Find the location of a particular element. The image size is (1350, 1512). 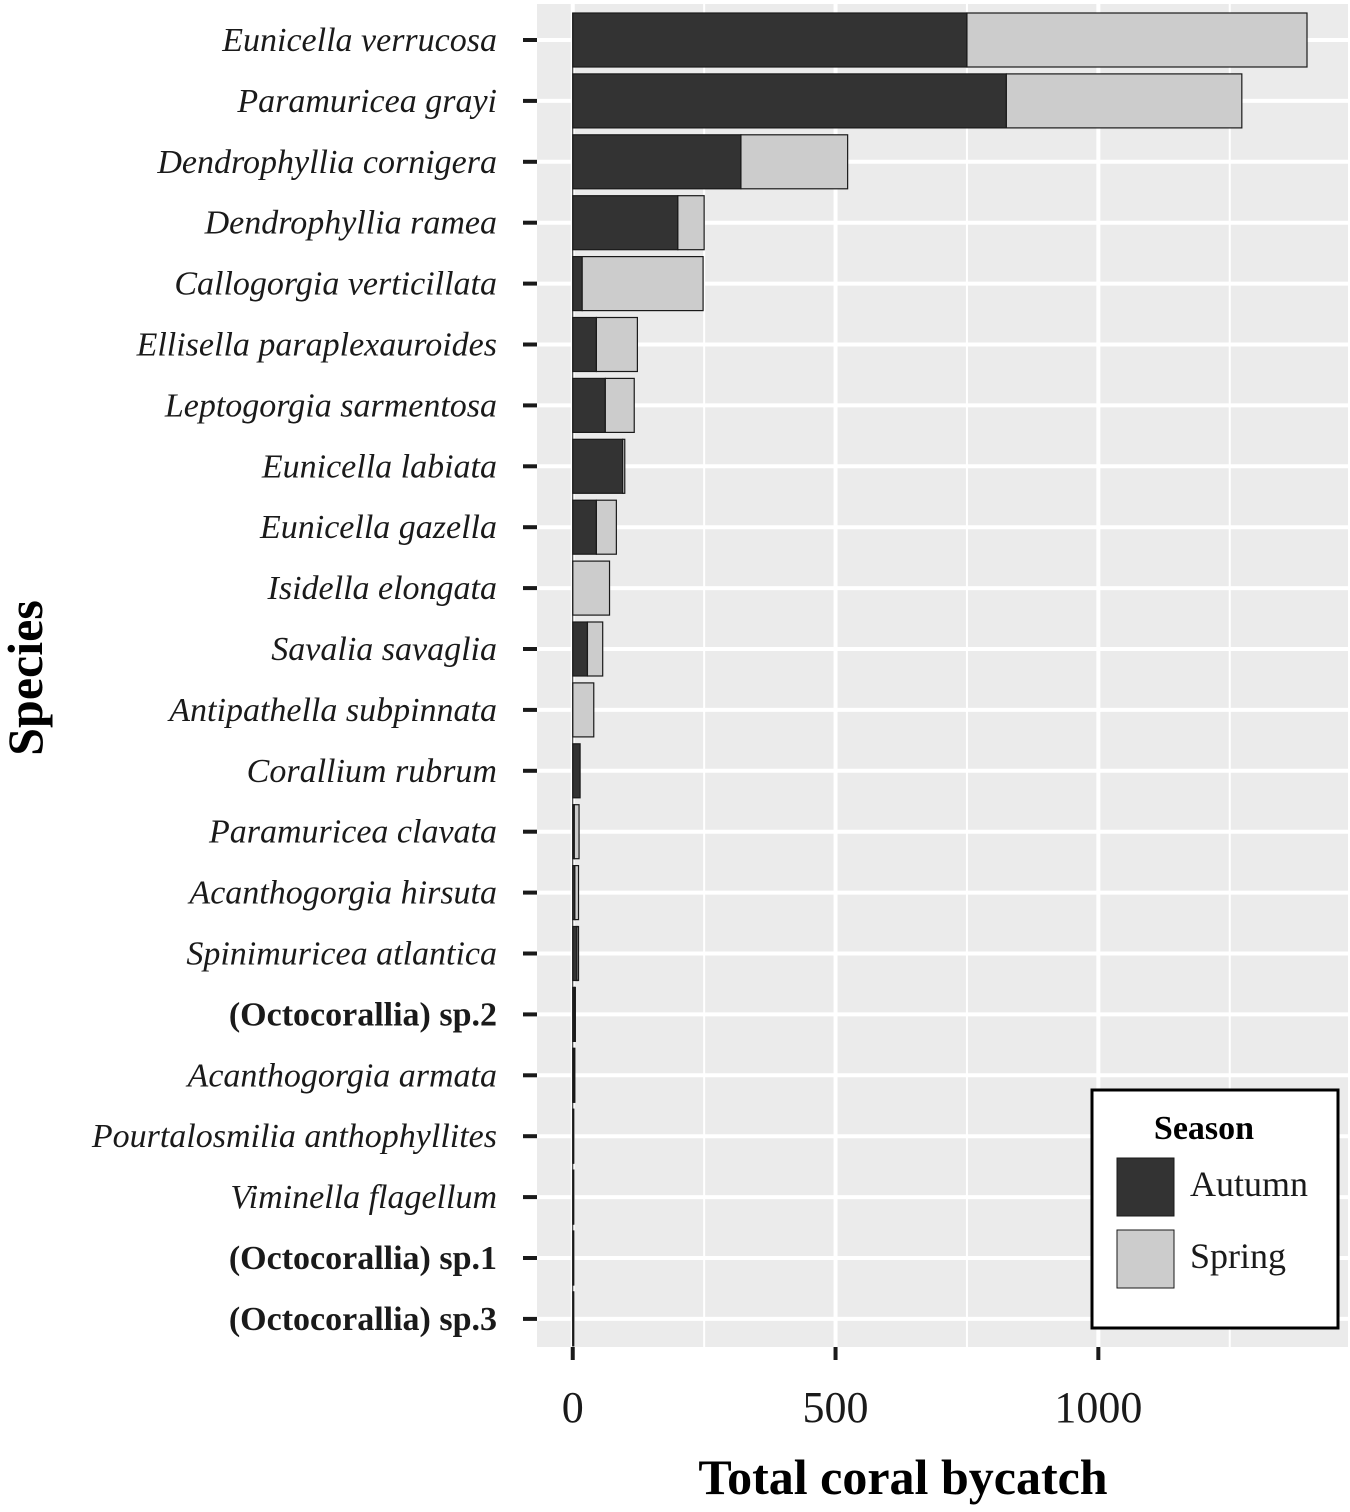

species-label: Isidella elongata is located at coordinates (382, 588).